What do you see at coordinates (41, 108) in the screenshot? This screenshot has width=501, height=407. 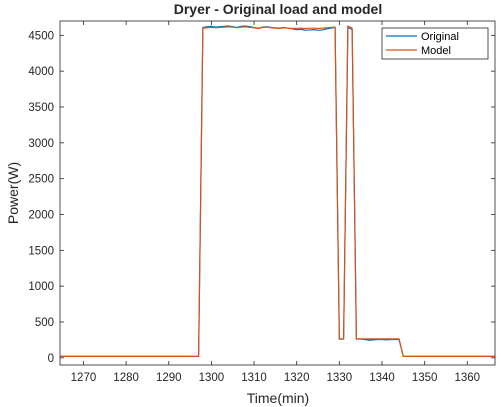 I see `y-tick-label: 3500` at bounding box center [41, 108].